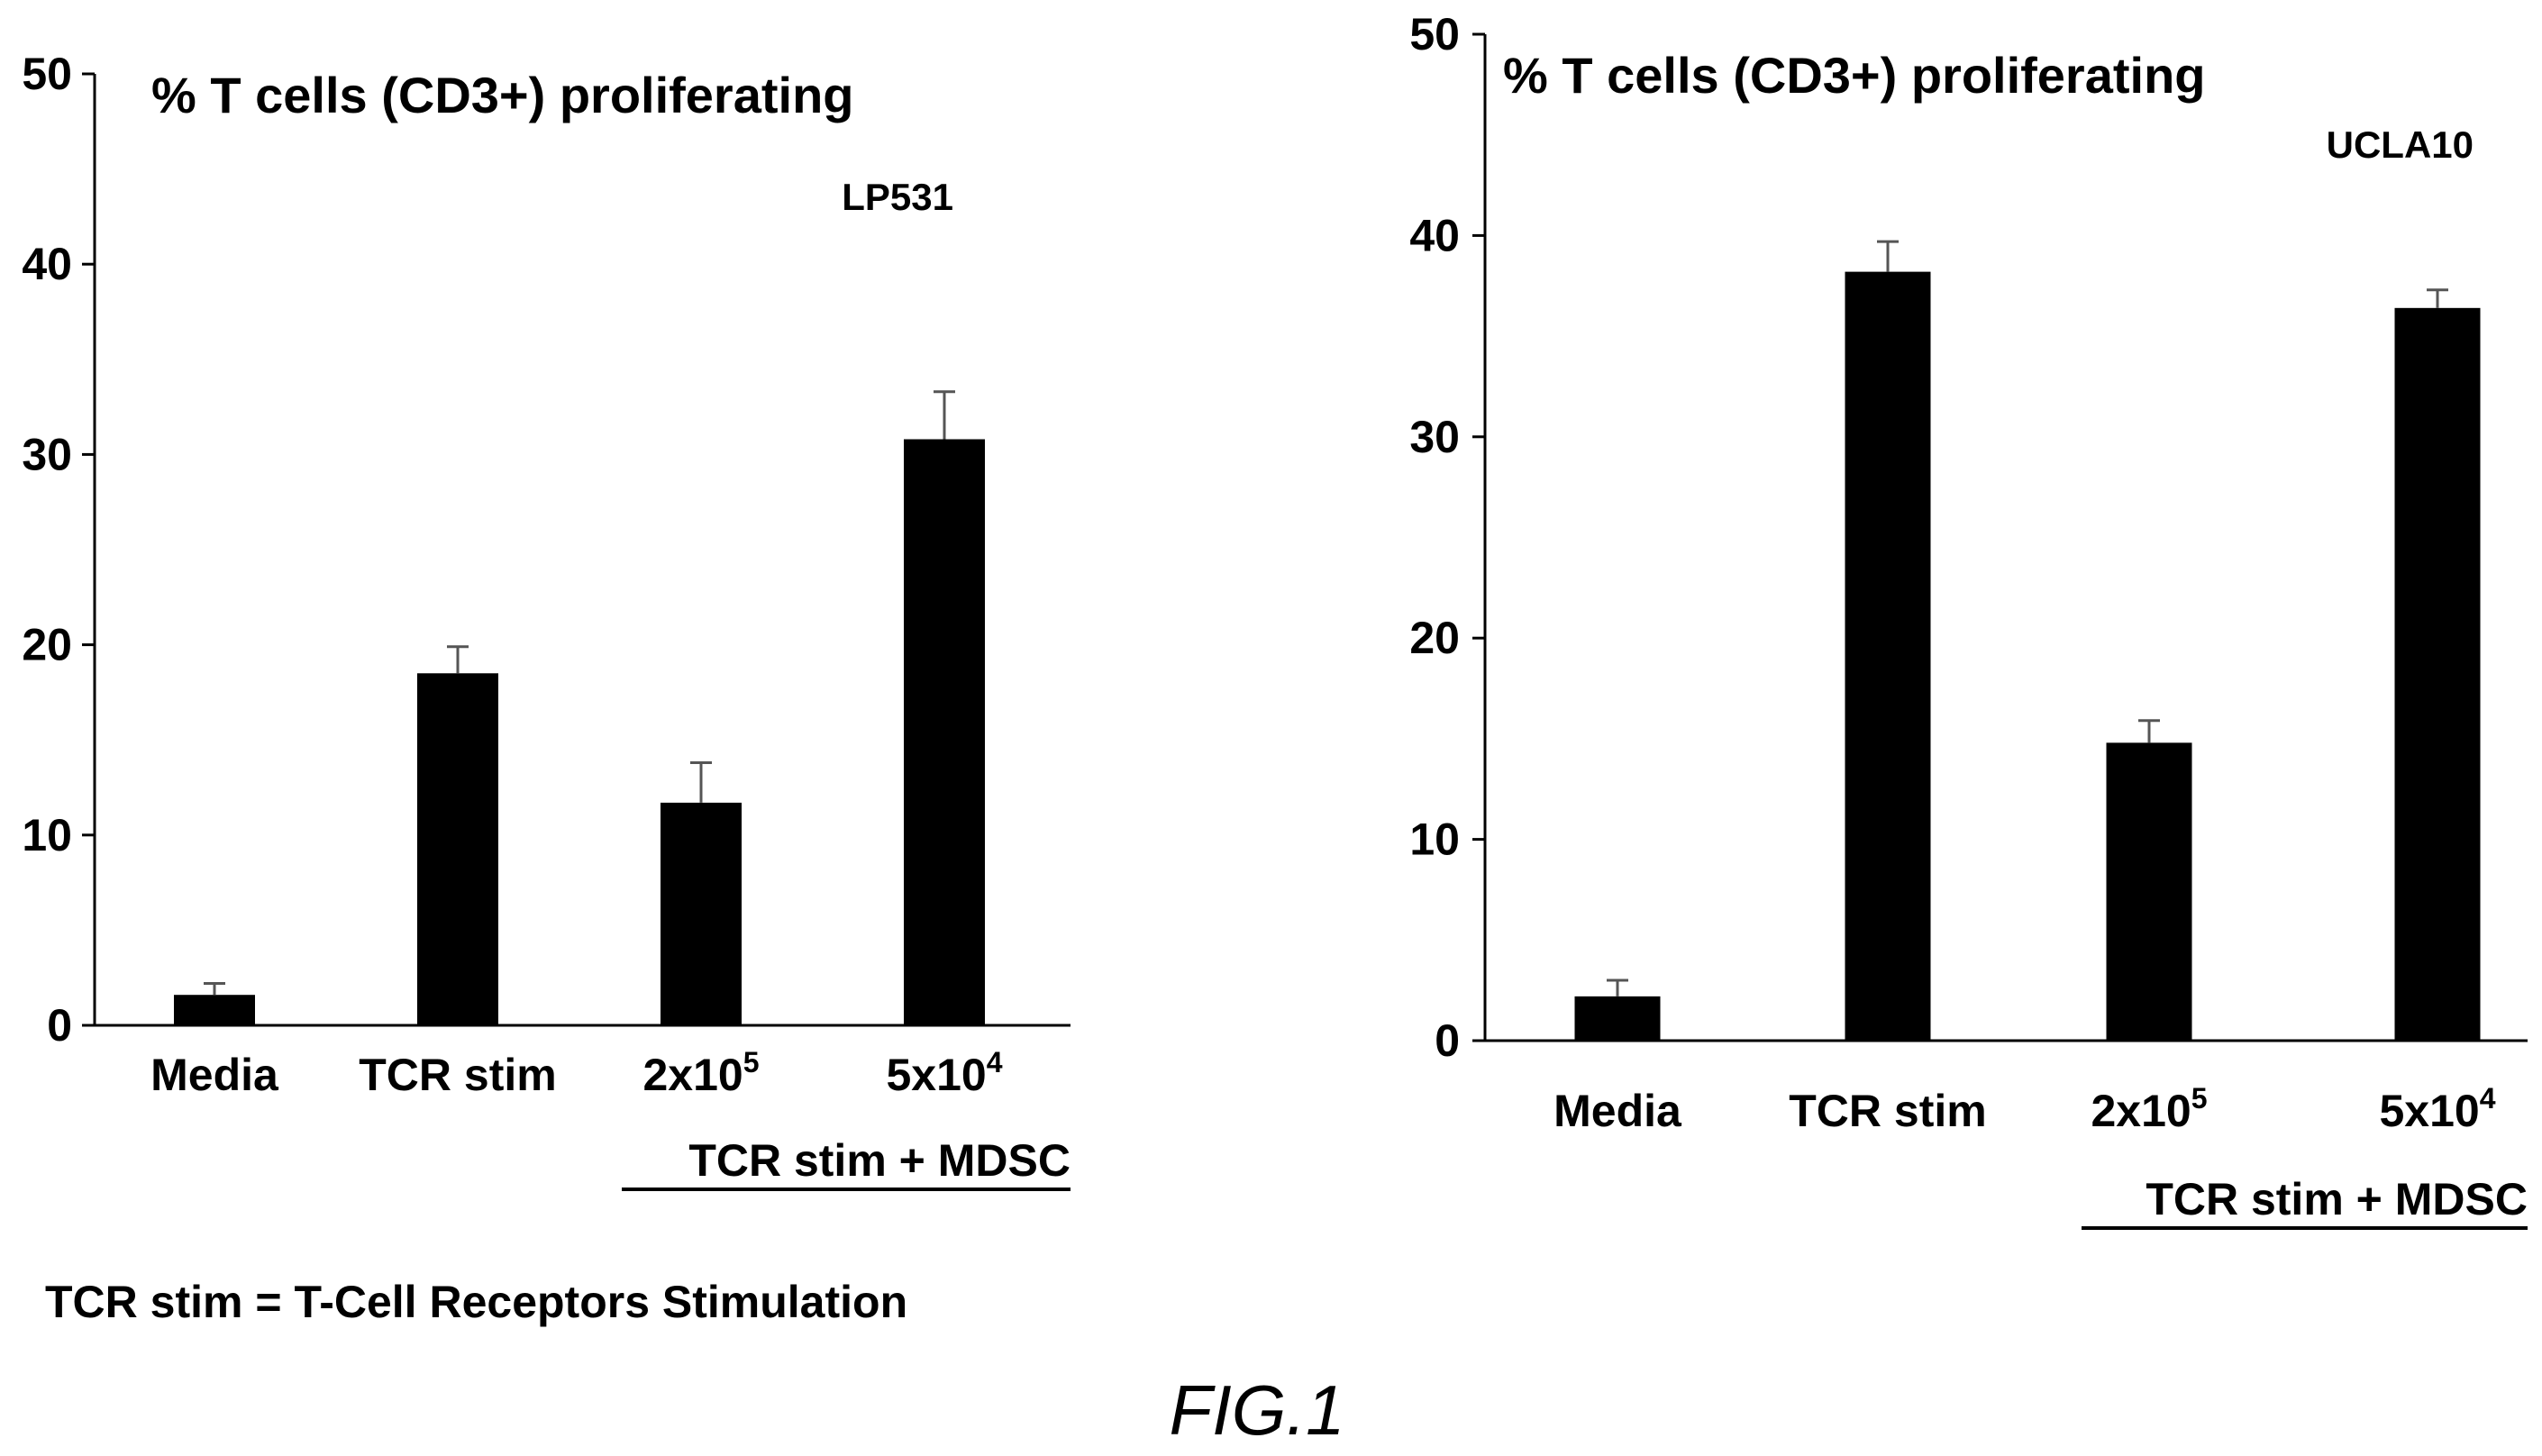  Describe the element at coordinates (2401, 144) in the screenshot. I see `chart-subtitle: UCLA10` at that location.